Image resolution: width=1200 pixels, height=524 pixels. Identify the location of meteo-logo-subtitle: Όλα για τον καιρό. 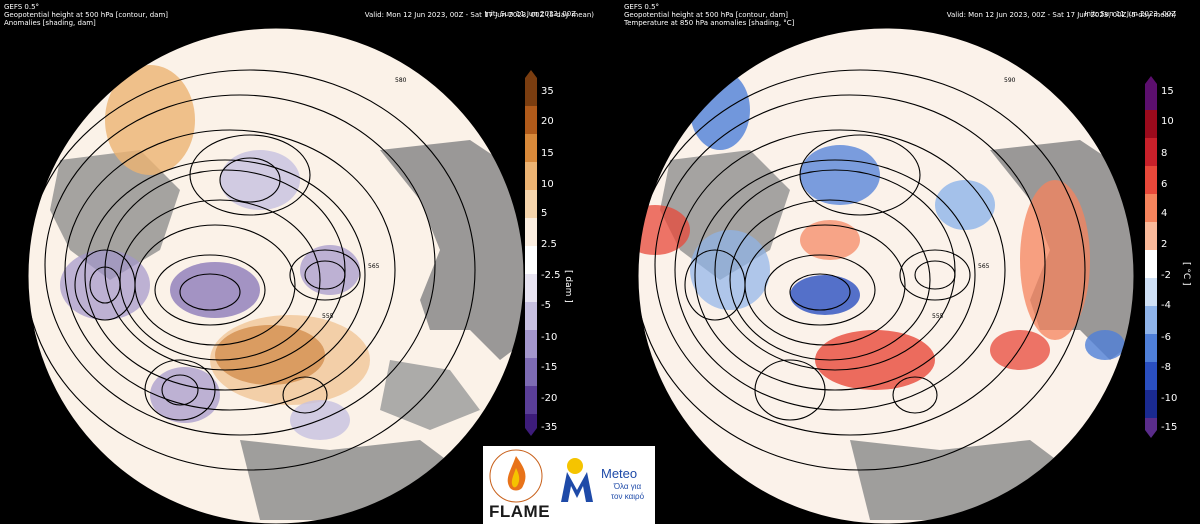
(627, 492).